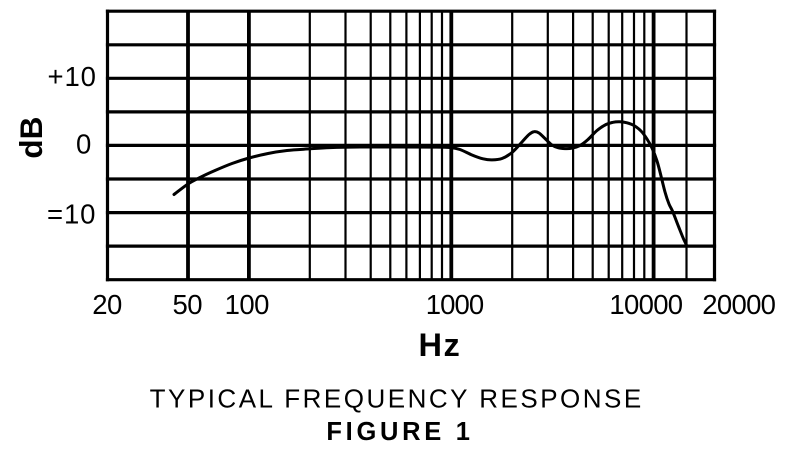 Image resolution: width=805 pixels, height=455 pixels. I want to click on svg-text: =10, so click(71, 214).